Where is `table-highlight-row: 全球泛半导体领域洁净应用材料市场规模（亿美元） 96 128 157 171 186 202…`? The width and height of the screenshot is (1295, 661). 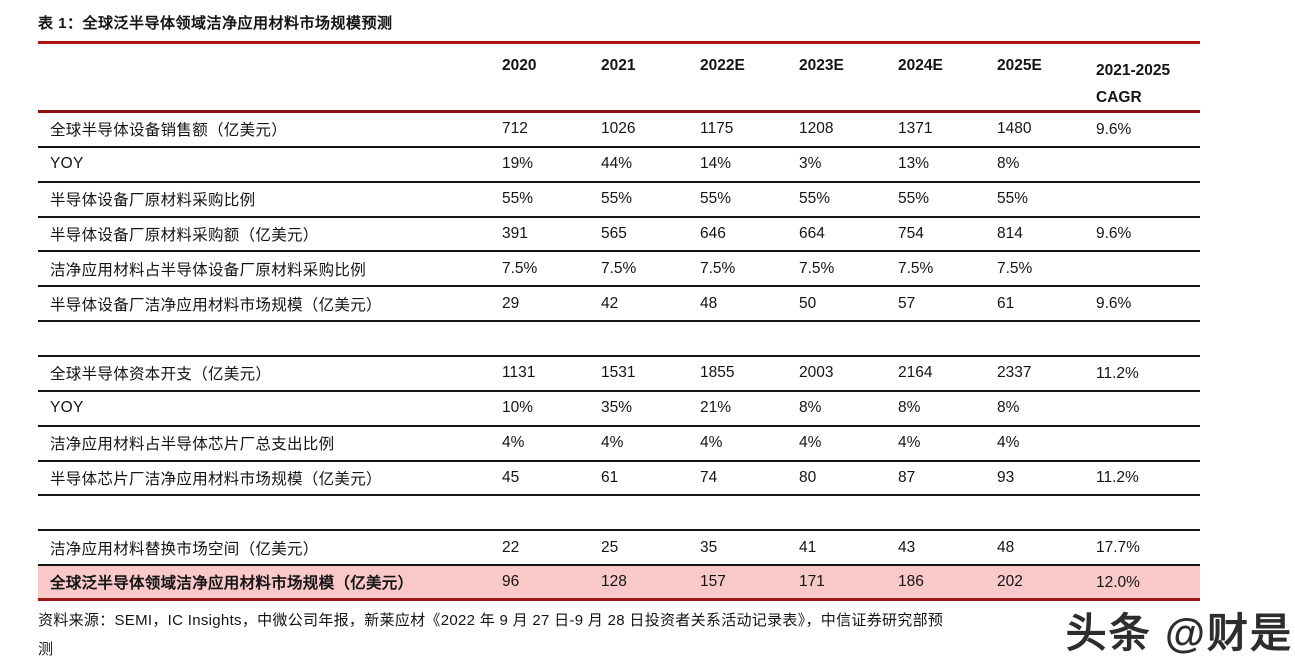
table-highlight-row: 全球泛半导体领域洁净应用材料市场规模（亿美元） 96 128 157 171 186 202… is located at coordinates (619, 584).